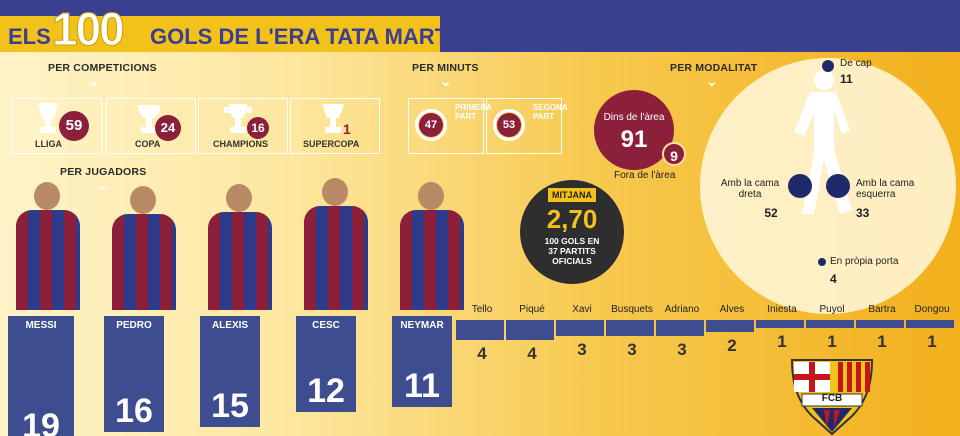  What do you see at coordinates (856, 63) in the screenshot?
I see `head-label: De cap` at bounding box center [856, 63].